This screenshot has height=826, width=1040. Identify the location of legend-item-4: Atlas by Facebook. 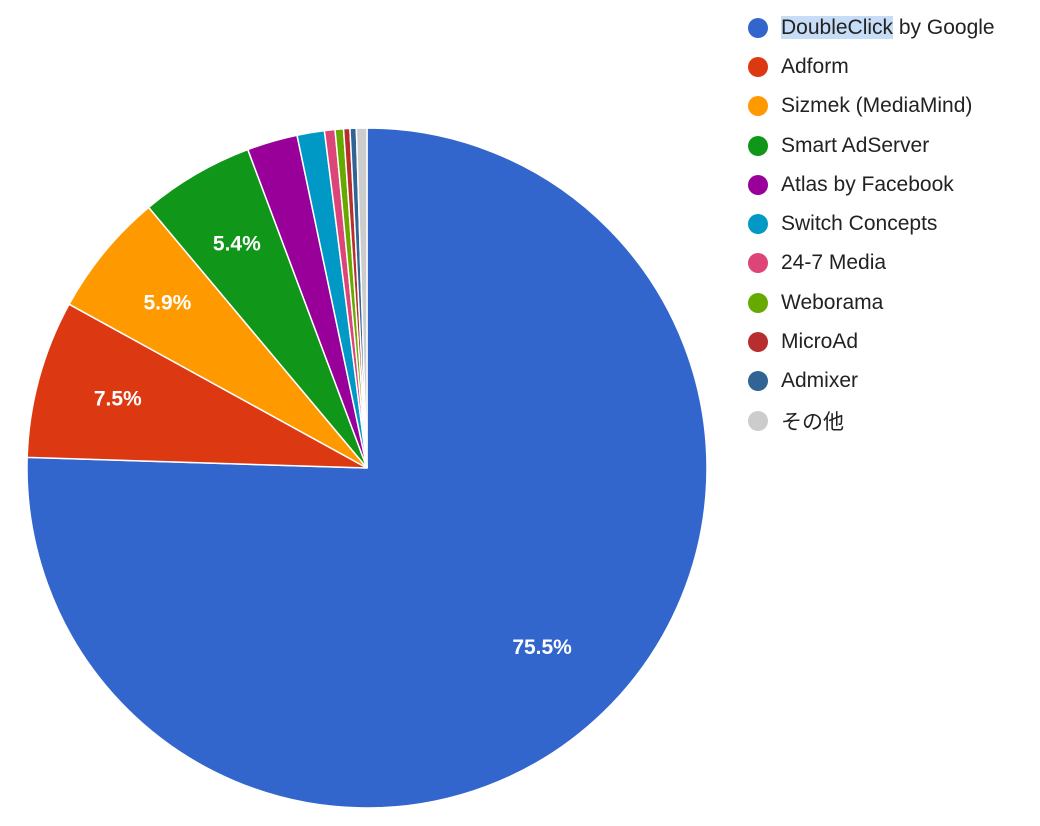
(893, 184).